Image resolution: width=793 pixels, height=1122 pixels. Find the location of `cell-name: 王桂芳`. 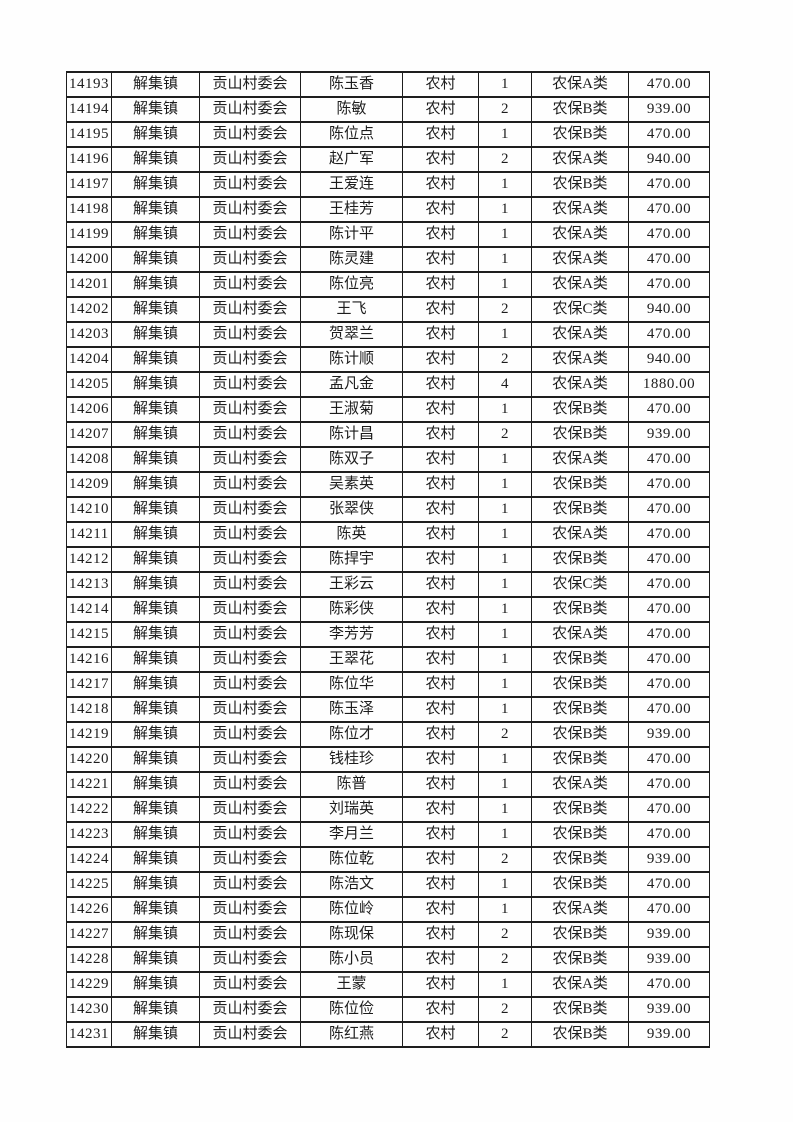

cell-name: 王桂芳 is located at coordinates (351, 209).